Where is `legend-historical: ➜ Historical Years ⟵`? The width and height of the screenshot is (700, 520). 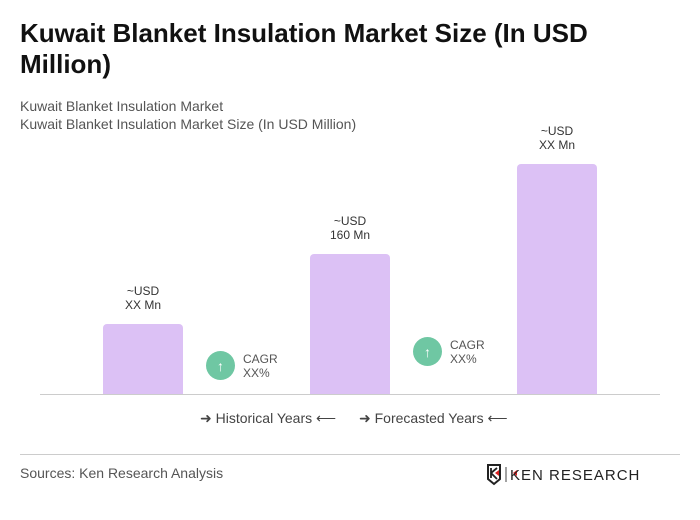
legend-historical: ➜ Historical Years ⟵ is located at coordinates (268, 418).